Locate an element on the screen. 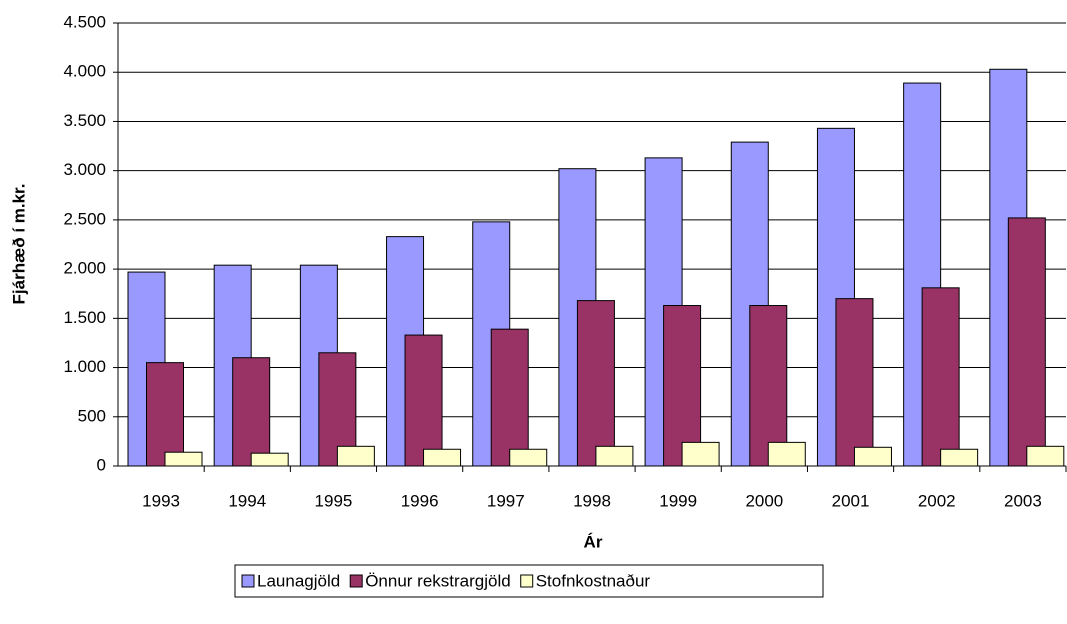 This screenshot has height=624, width=1067. x-tick-label: 1996 is located at coordinates (420, 500).